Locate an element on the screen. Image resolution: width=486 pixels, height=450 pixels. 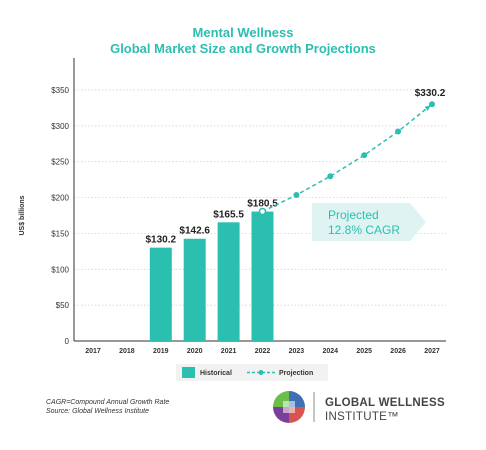
cagr-callout-arrow is located at coordinates (369, 222).